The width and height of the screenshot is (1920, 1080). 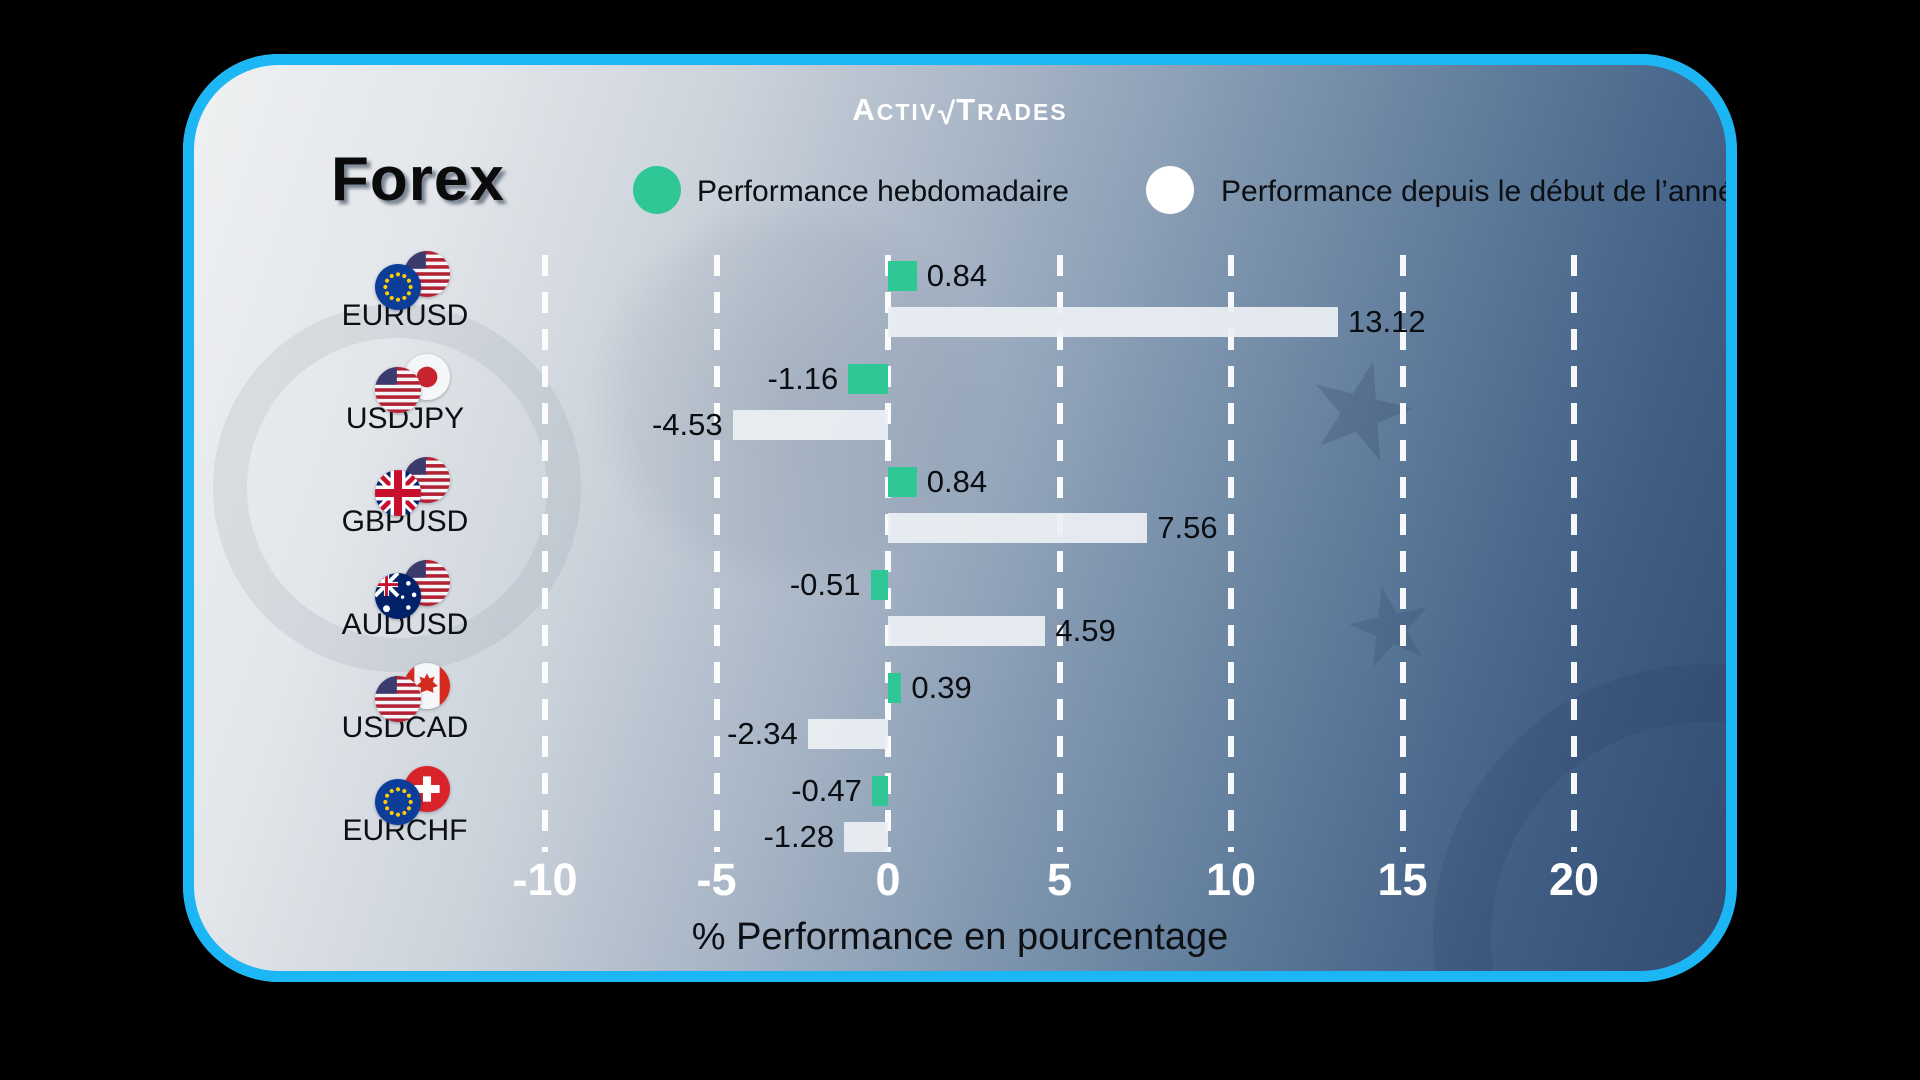 I want to click on value-weekly-audusd: -0.51, so click(x=825, y=584).